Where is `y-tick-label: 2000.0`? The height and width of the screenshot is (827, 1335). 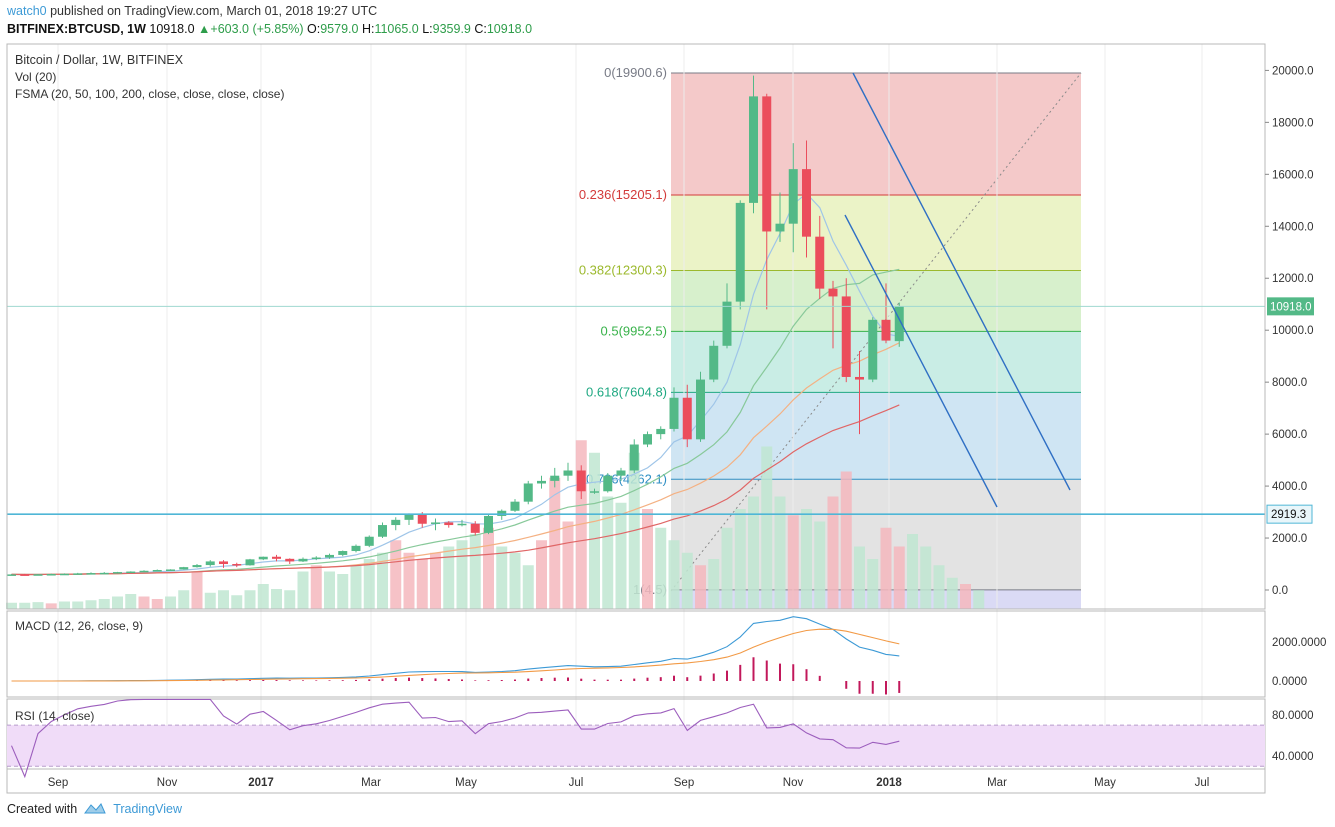 y-tick-label: 2000.0 is located at coordinates (1289, 539).